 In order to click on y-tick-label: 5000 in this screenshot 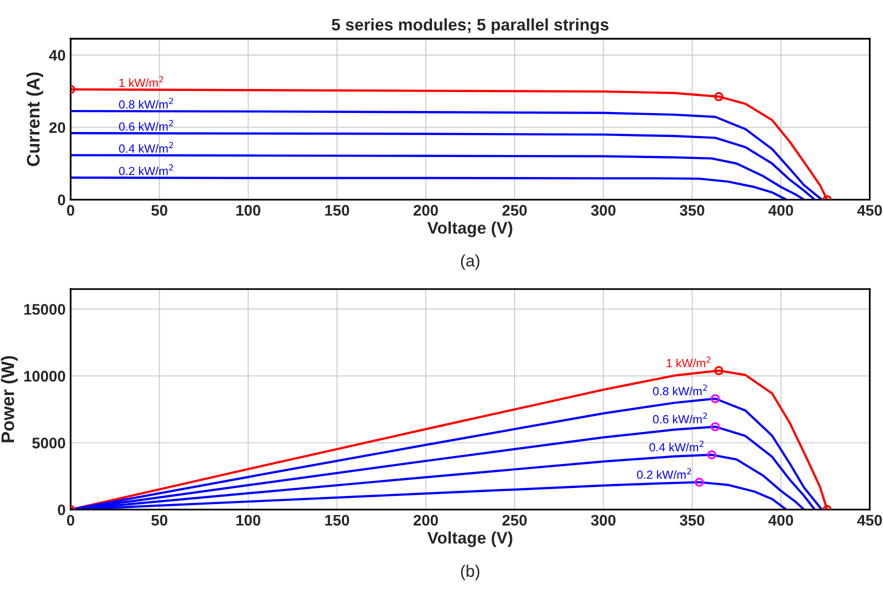, I will do `click(49, 443)`.